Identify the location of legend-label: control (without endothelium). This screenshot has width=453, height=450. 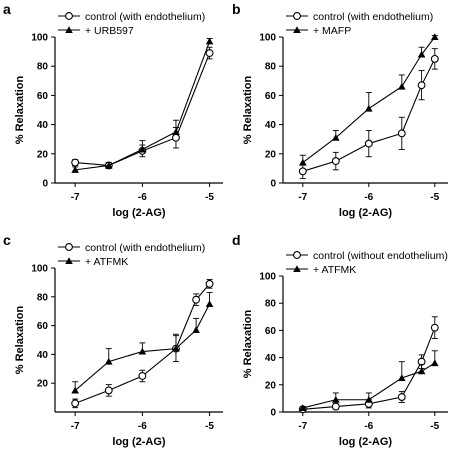
(380, 256).